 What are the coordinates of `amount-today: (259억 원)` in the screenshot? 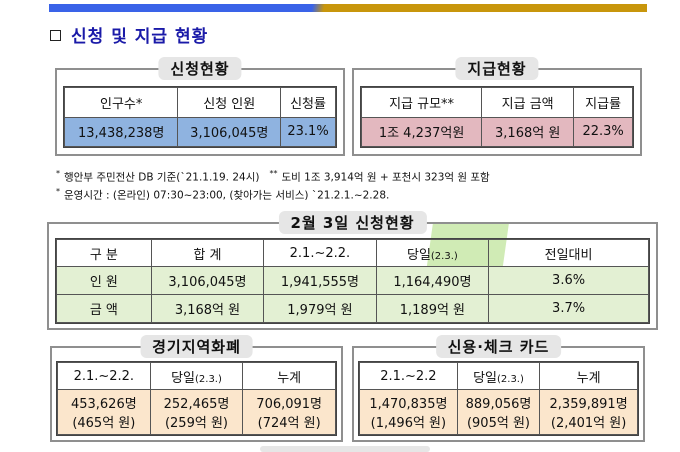 It's located at (196, 424).